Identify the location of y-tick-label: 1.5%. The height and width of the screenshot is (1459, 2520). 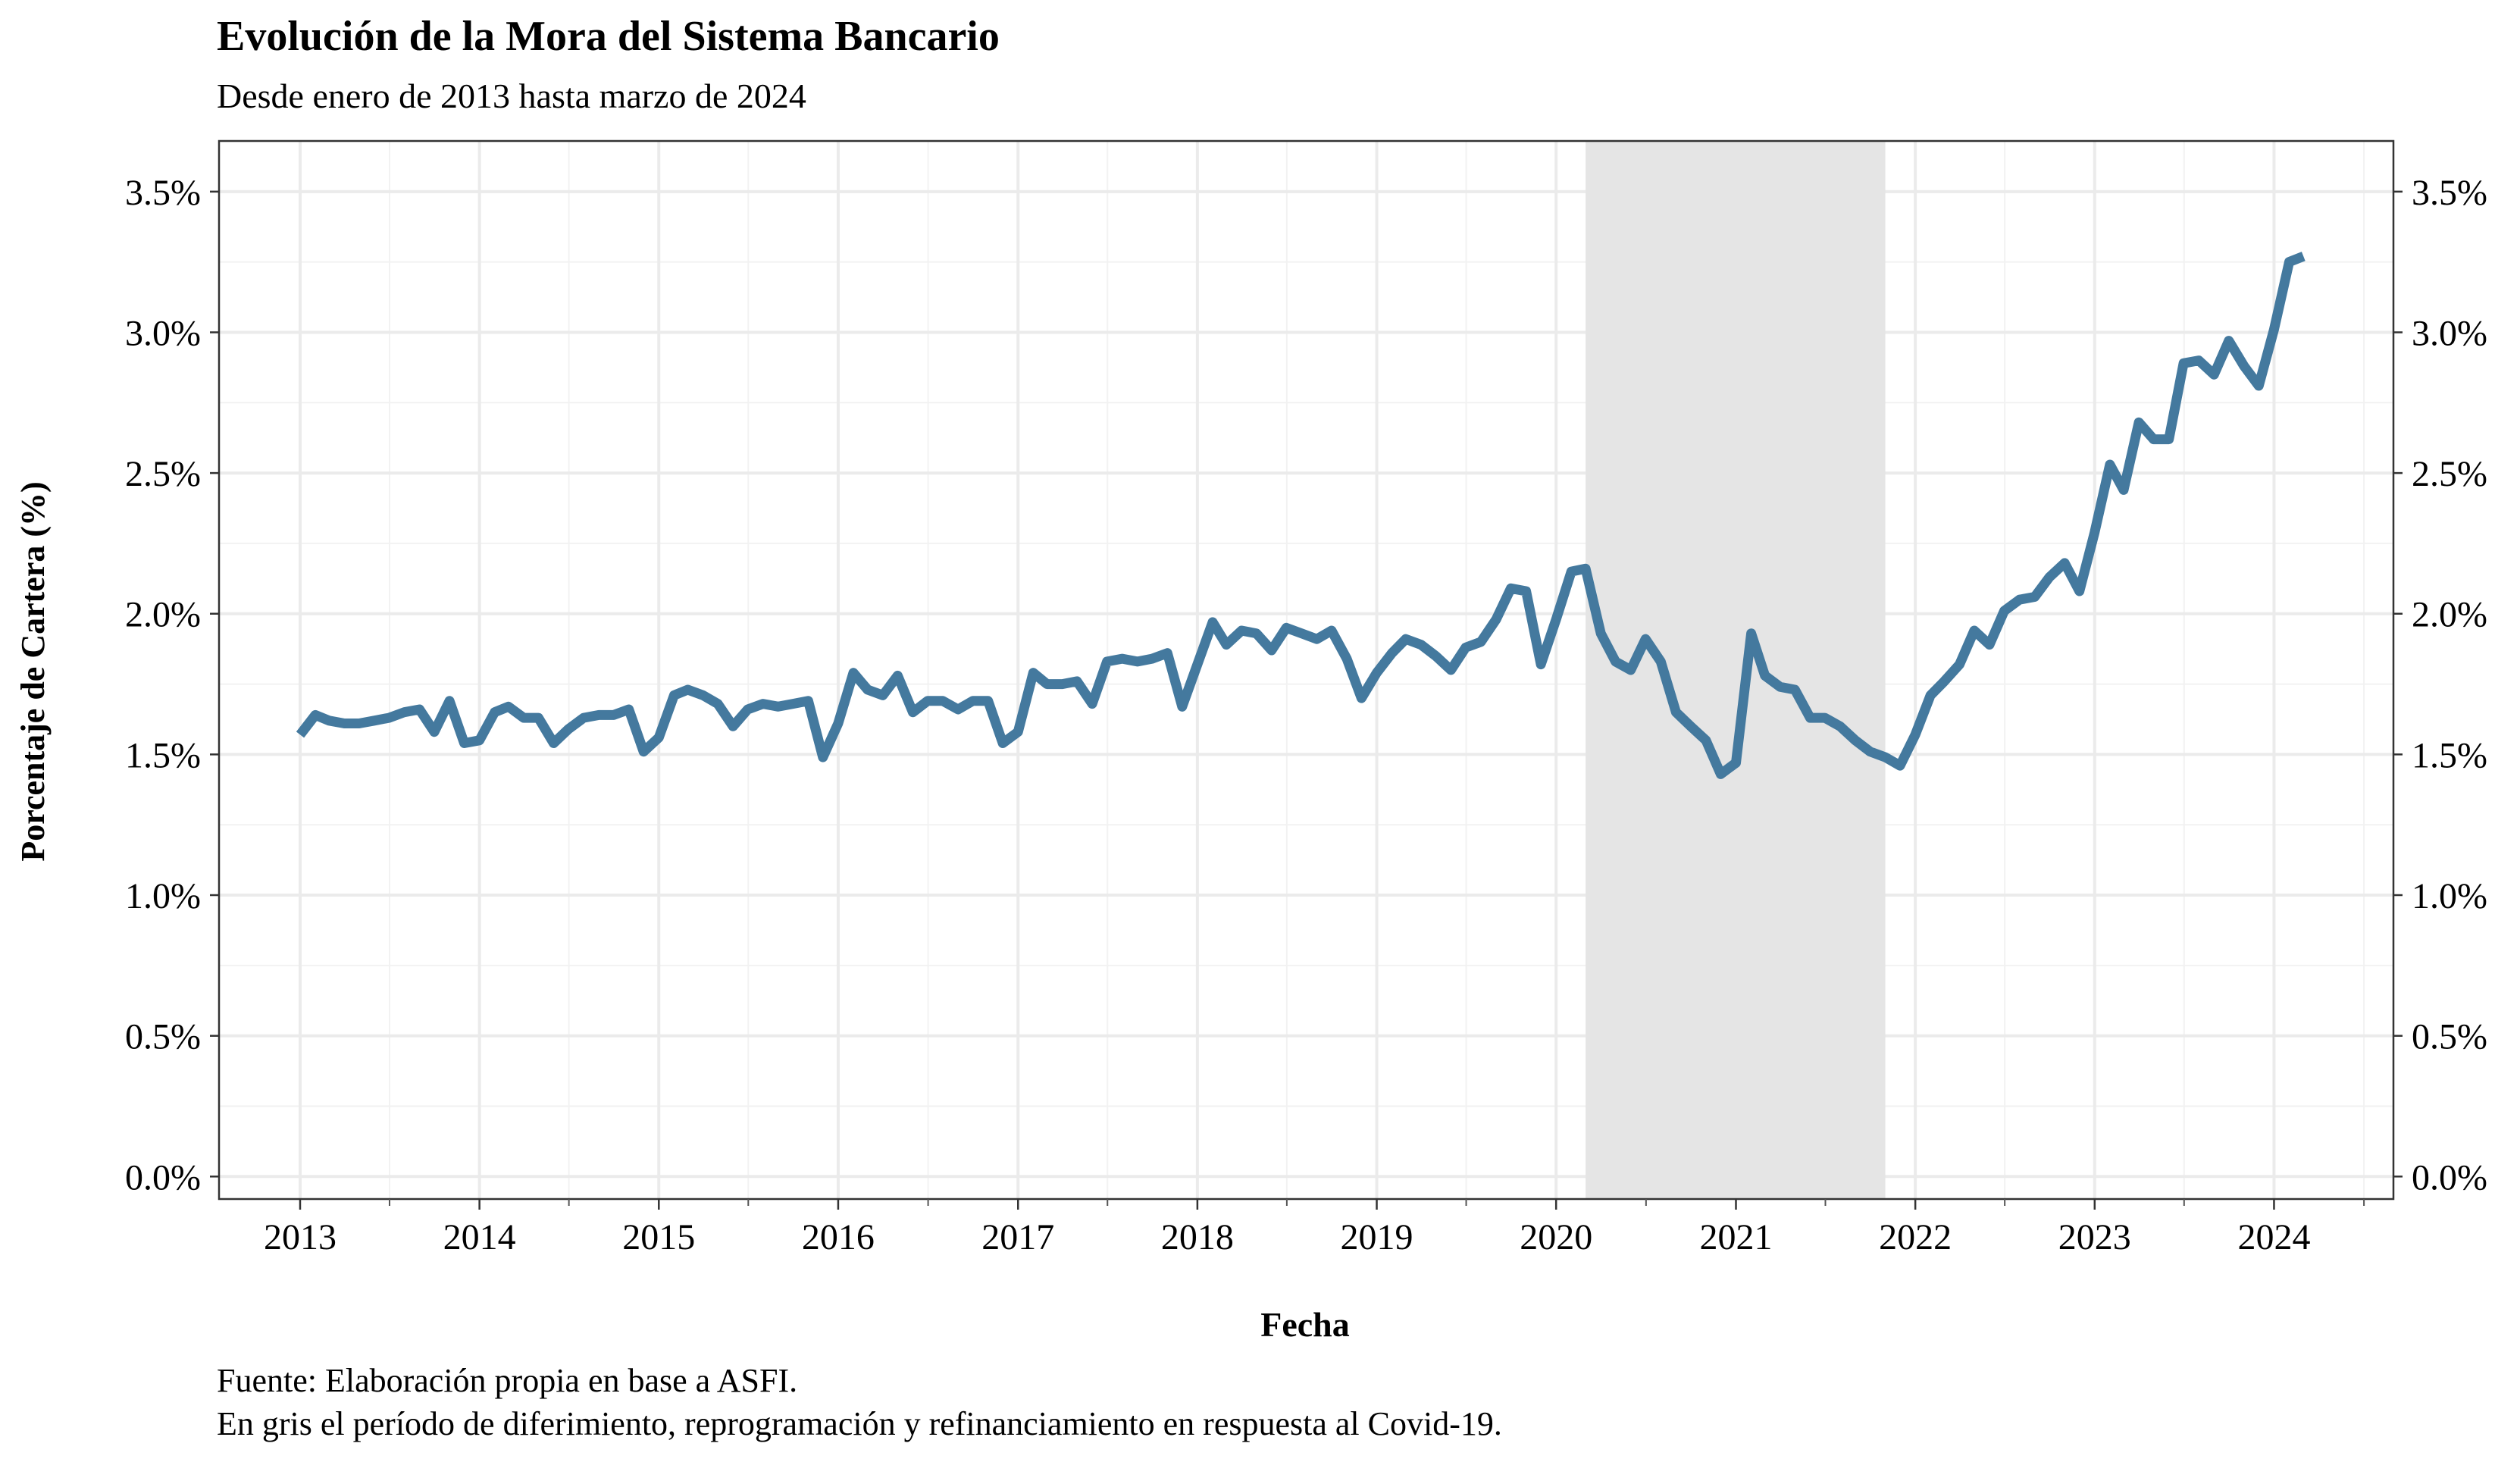
(163, 755).